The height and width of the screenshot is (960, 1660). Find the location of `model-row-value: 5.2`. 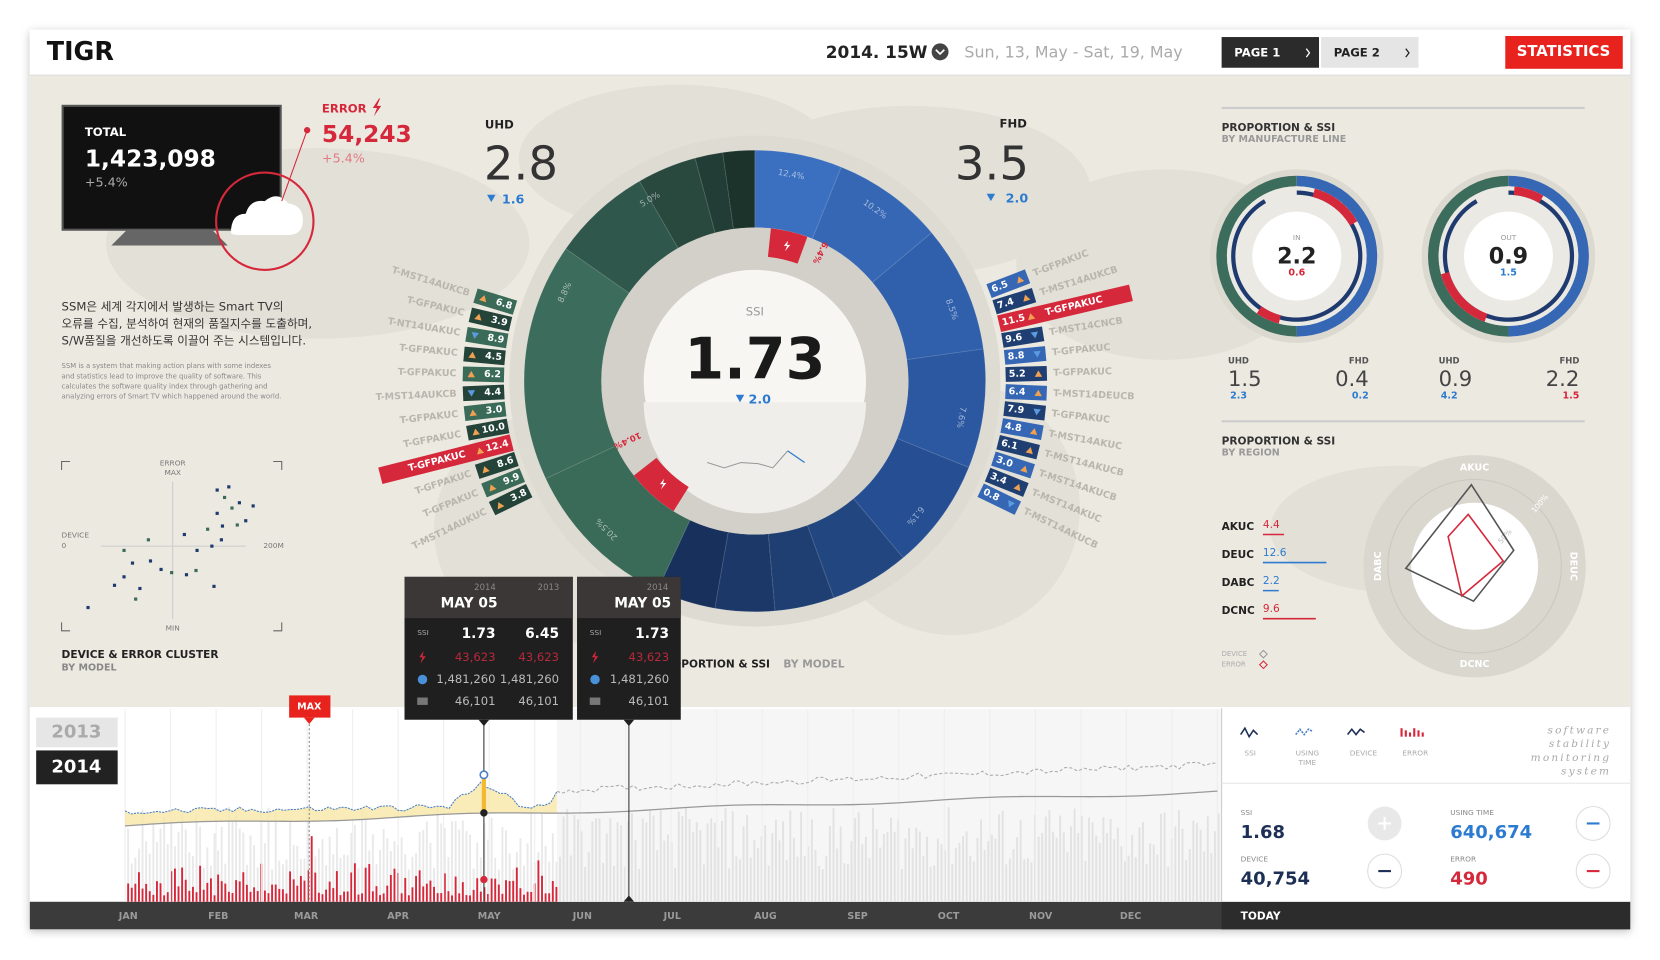

model-row-value: 5.2 is located at coordinates (1017, 373).